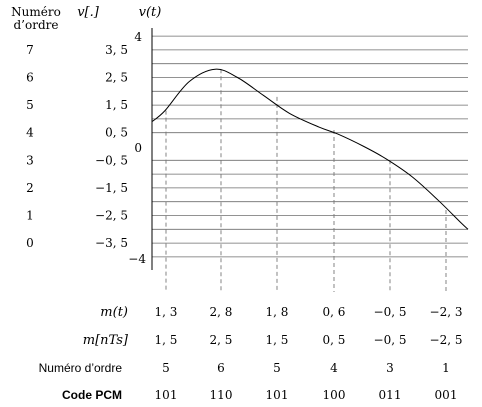  What do you see at coordinates (81, 368) in the screenshot?
I see `row-label-ordre: Numéro d’ordre` at bounding box center [81, 368].